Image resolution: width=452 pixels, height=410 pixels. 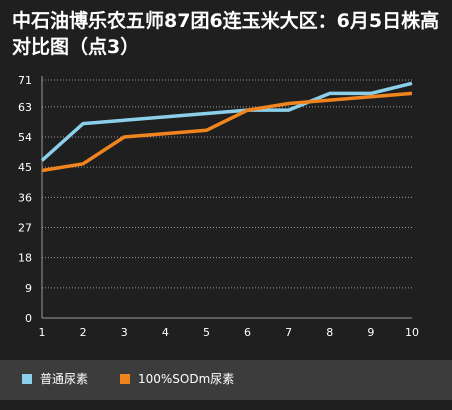 What do you see at coordinates (25, 227) in the screenshot?
I see `y-tick-label-27: 27` at bounding box center [25, 227].